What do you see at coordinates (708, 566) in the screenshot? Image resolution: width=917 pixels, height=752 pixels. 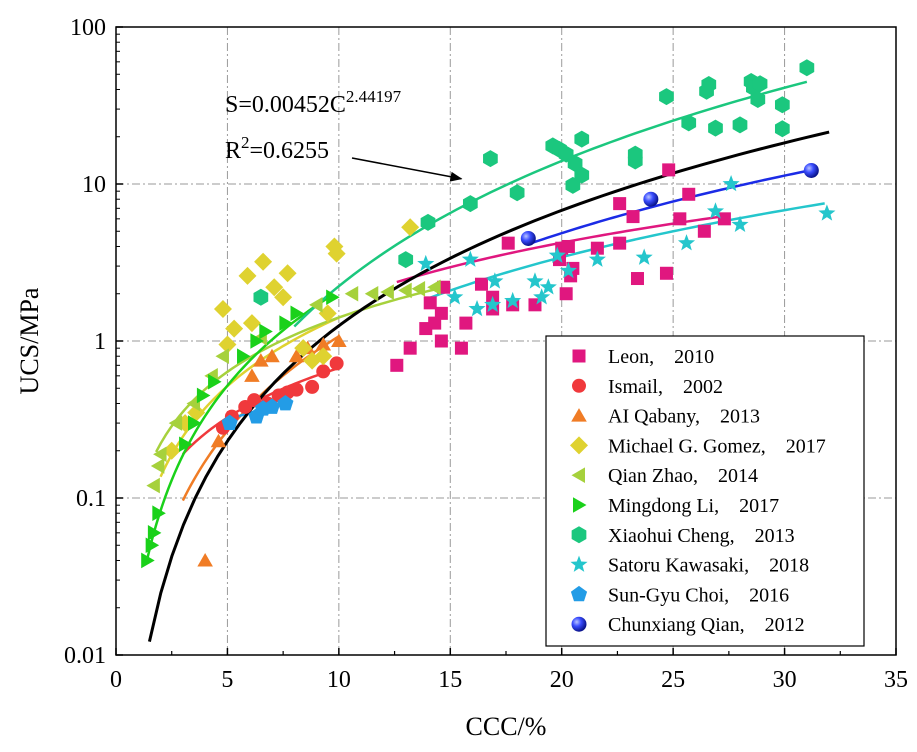 I see `legend-label-7: Satoru Kawasaki, 2018` at bounding box center [708, 566].